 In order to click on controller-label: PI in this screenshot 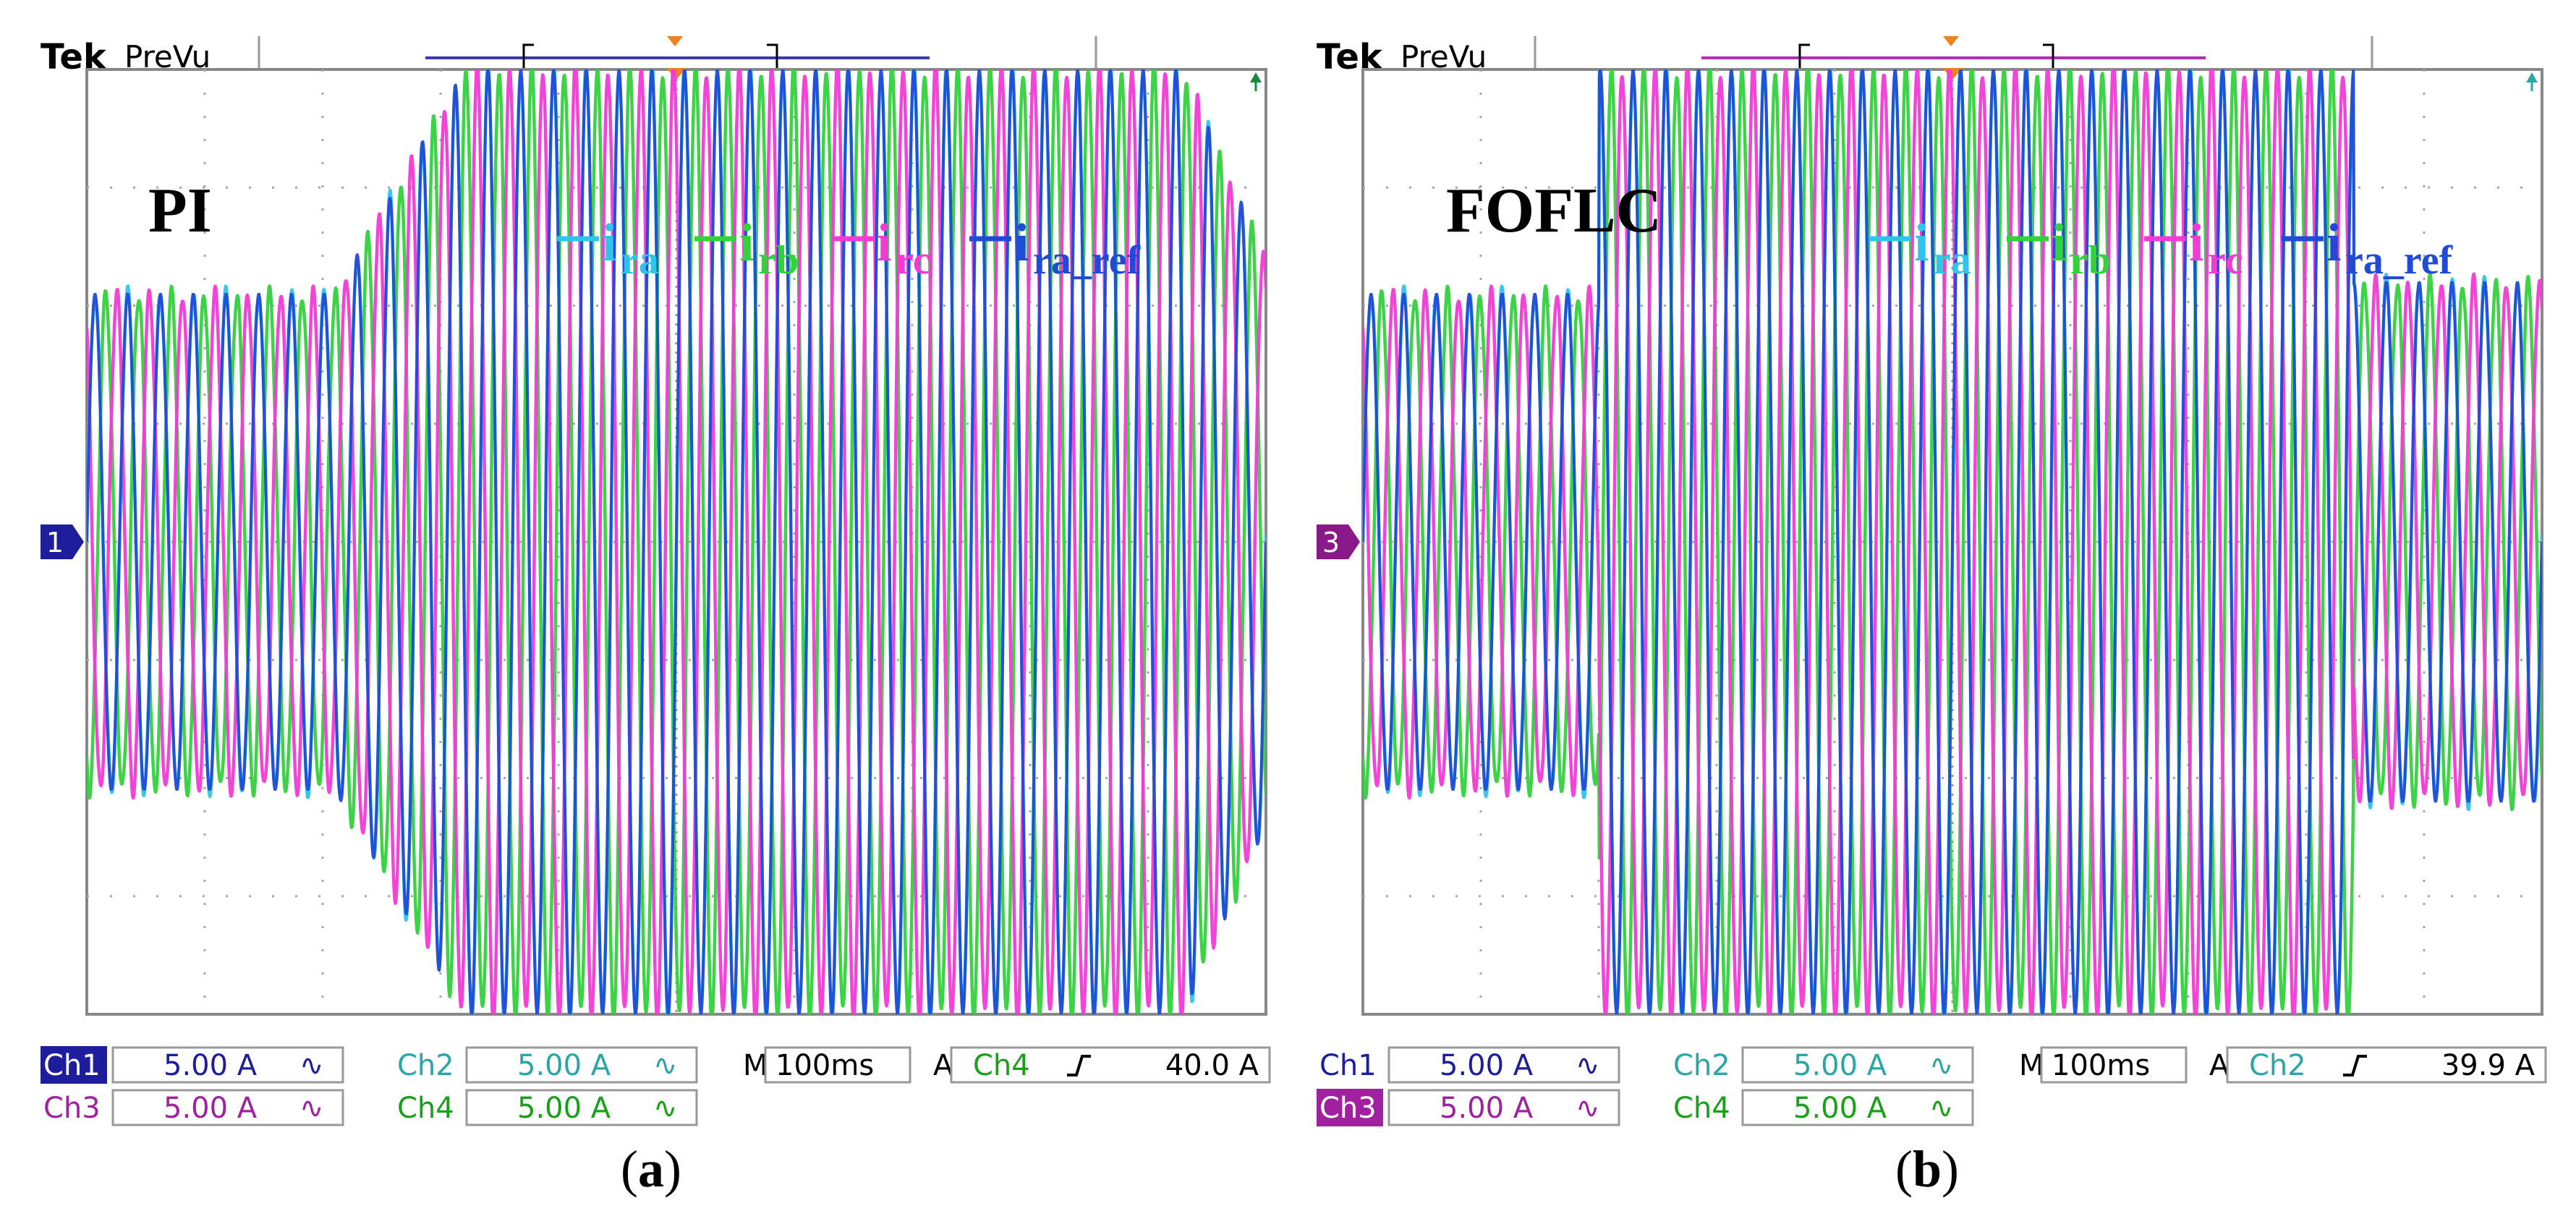, I will do `click(180, 211)`.